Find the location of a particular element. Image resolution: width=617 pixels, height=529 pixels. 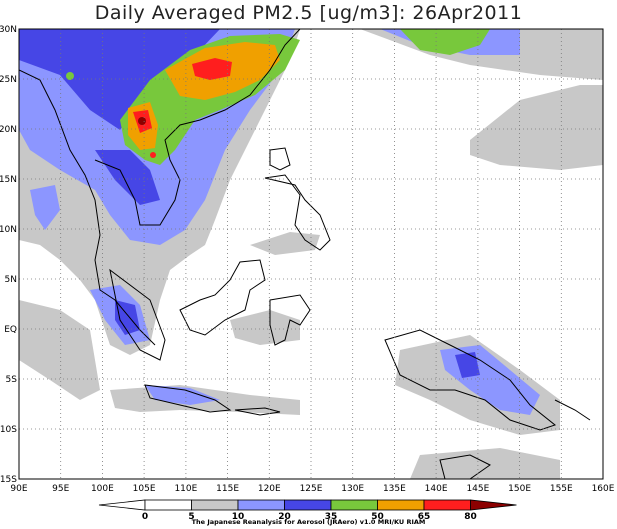

lon-tick-label: 115E is located at coordinates (227, 489).